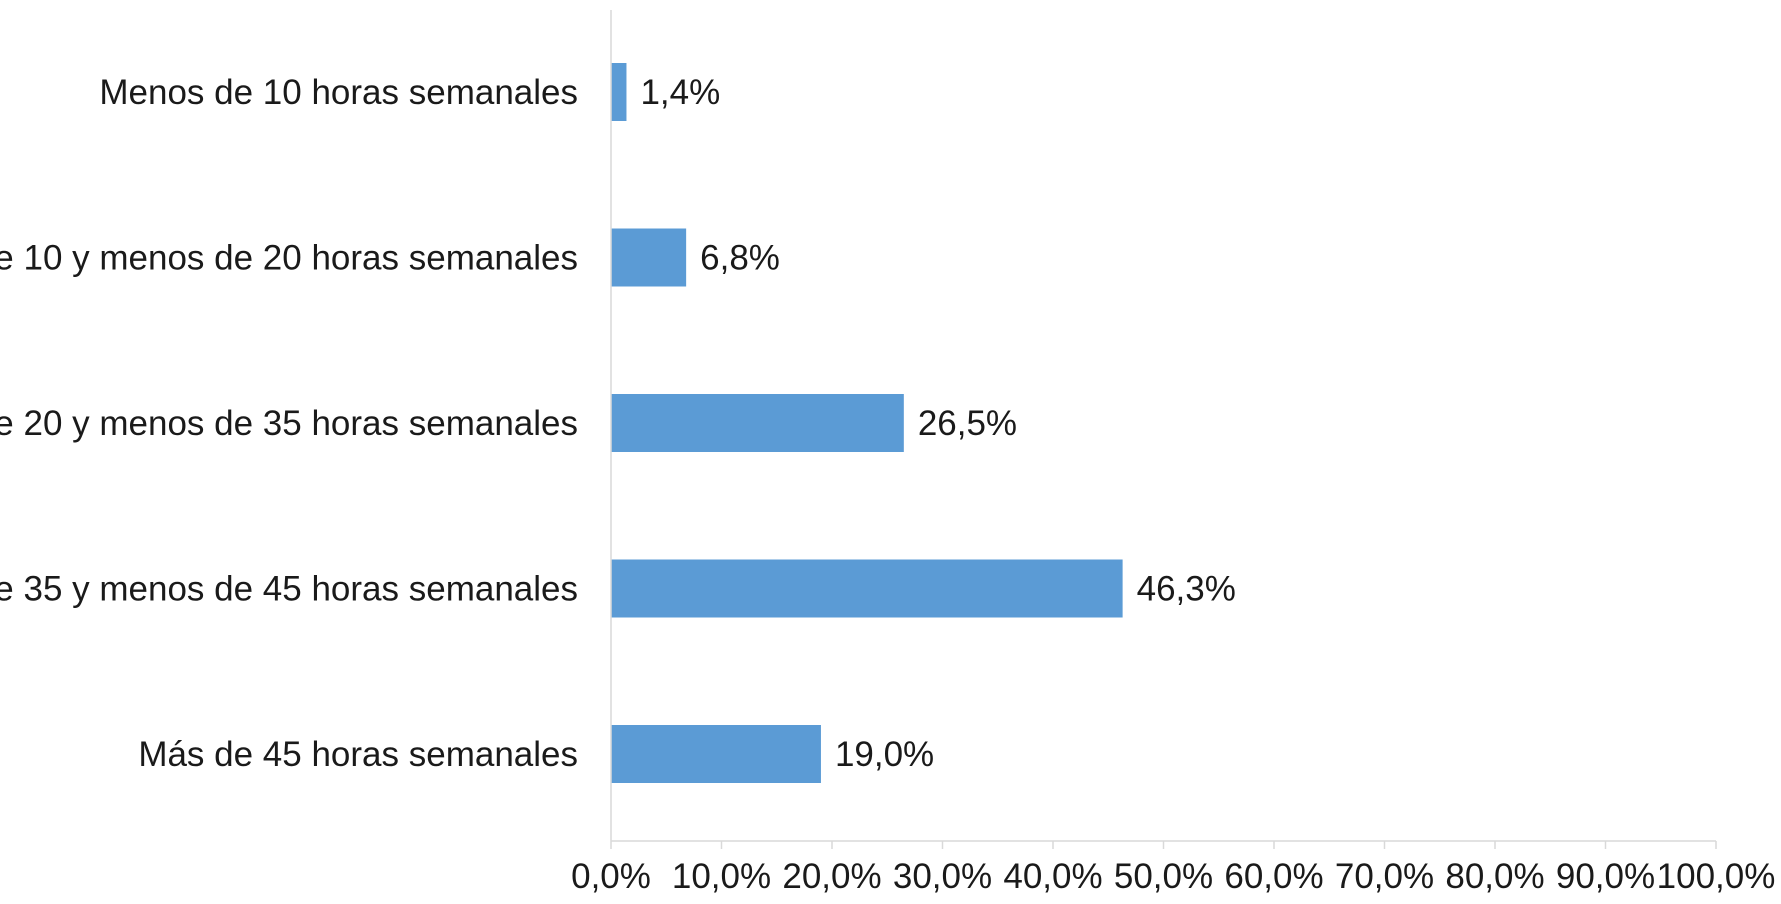 The image size is (1781, 904). Describe the element at coordinates (289, 258) in the screenshot. I see `category-label: Entre 10 y menos de 20 horas semanales` at that location.